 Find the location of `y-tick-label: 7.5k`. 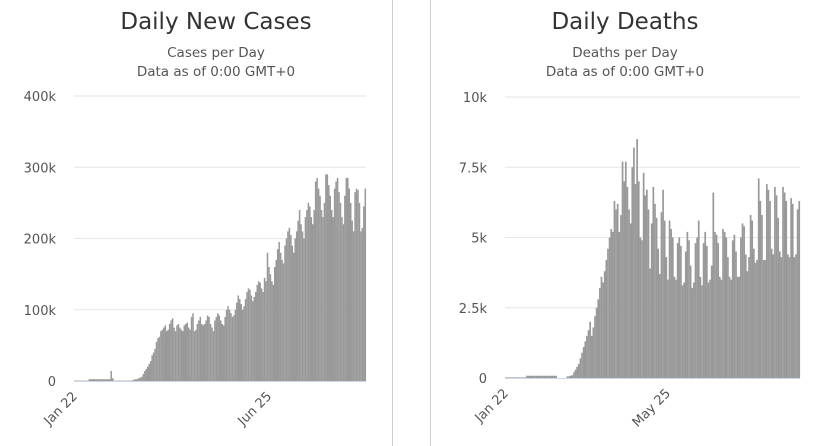

y-tick-label: 7.5k is located at coordinates (473, 168).